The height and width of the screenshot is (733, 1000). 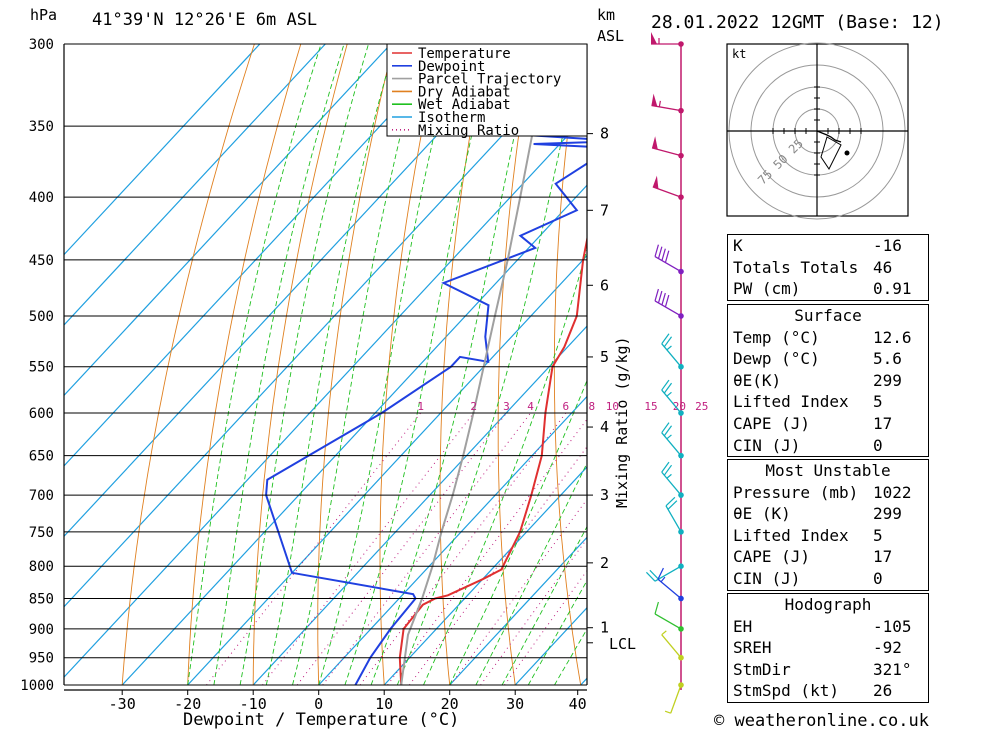 I want to click on temp-tick-label: 30, so click(x=515, y=704).